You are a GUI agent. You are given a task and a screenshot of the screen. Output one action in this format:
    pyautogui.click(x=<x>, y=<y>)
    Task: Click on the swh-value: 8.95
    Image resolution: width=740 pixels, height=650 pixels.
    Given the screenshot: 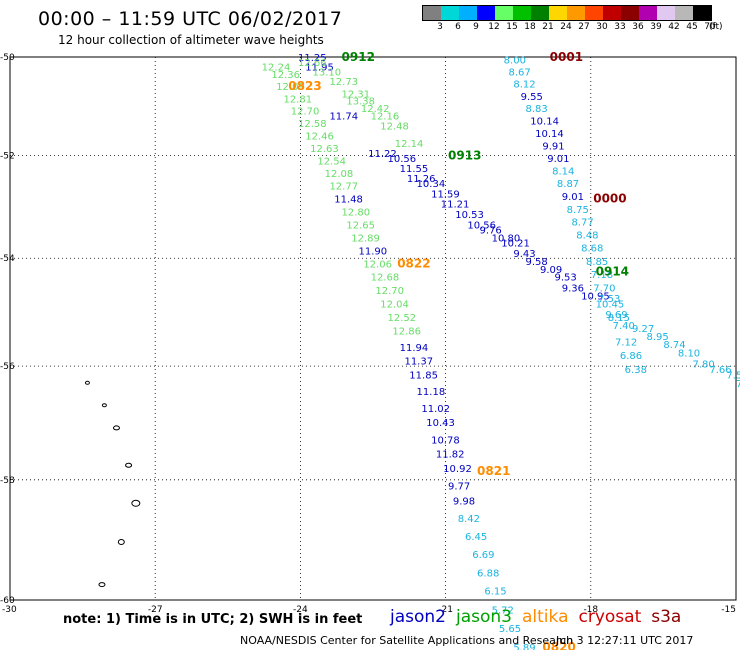 What is the action you would take?
    pyautogui.click(x=657, y=337)
    